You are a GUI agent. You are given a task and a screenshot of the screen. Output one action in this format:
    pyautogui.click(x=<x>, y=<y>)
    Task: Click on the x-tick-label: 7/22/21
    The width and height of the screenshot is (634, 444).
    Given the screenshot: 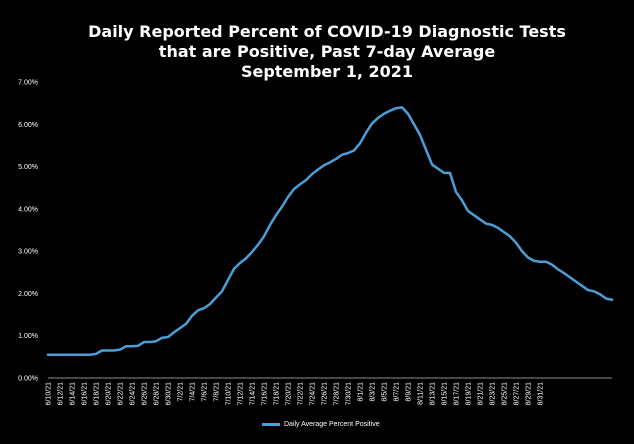 What is the action you would take?
    pyautogui.click(x=301, y=393)
    